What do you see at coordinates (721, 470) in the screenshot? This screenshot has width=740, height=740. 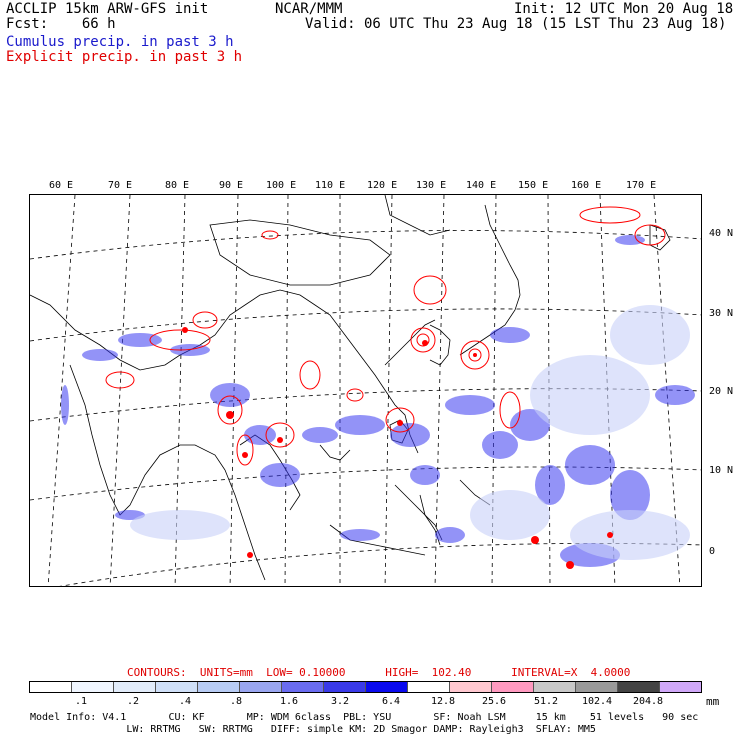 I see `lat-label: 10 N` at bounding box center [721, 470].